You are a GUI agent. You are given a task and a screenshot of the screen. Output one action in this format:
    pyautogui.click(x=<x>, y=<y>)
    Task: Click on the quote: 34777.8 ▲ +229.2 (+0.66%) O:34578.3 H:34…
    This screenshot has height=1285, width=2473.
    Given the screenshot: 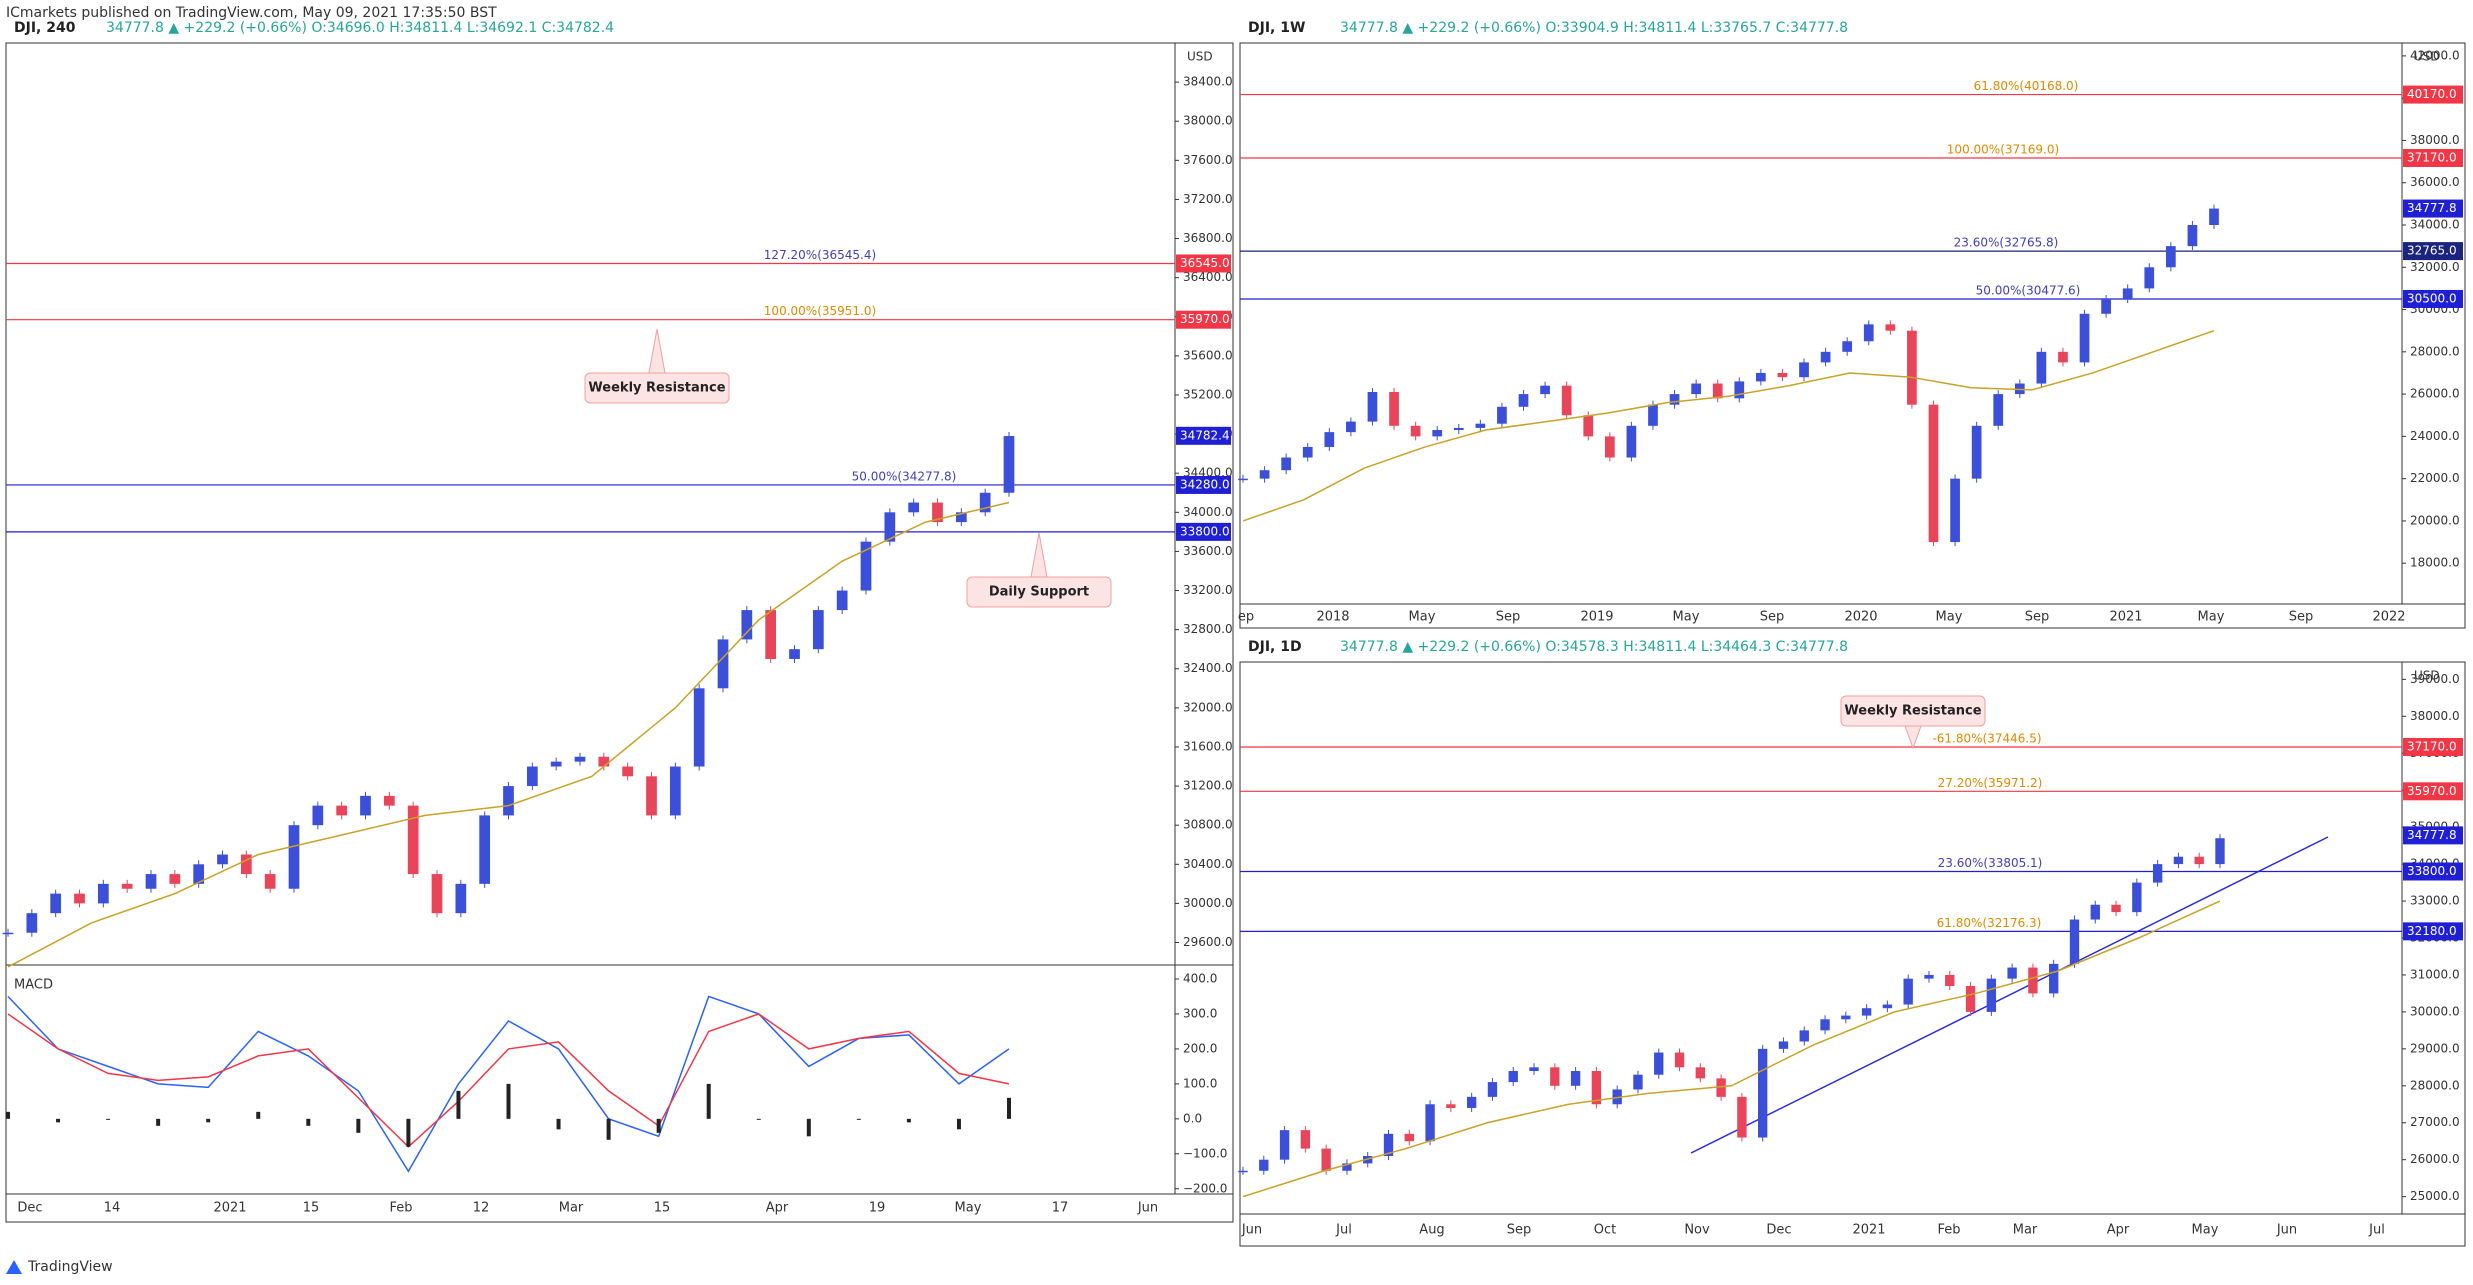 What is the action you would take?
    pyautogui.click(x=1594, y=647)
    